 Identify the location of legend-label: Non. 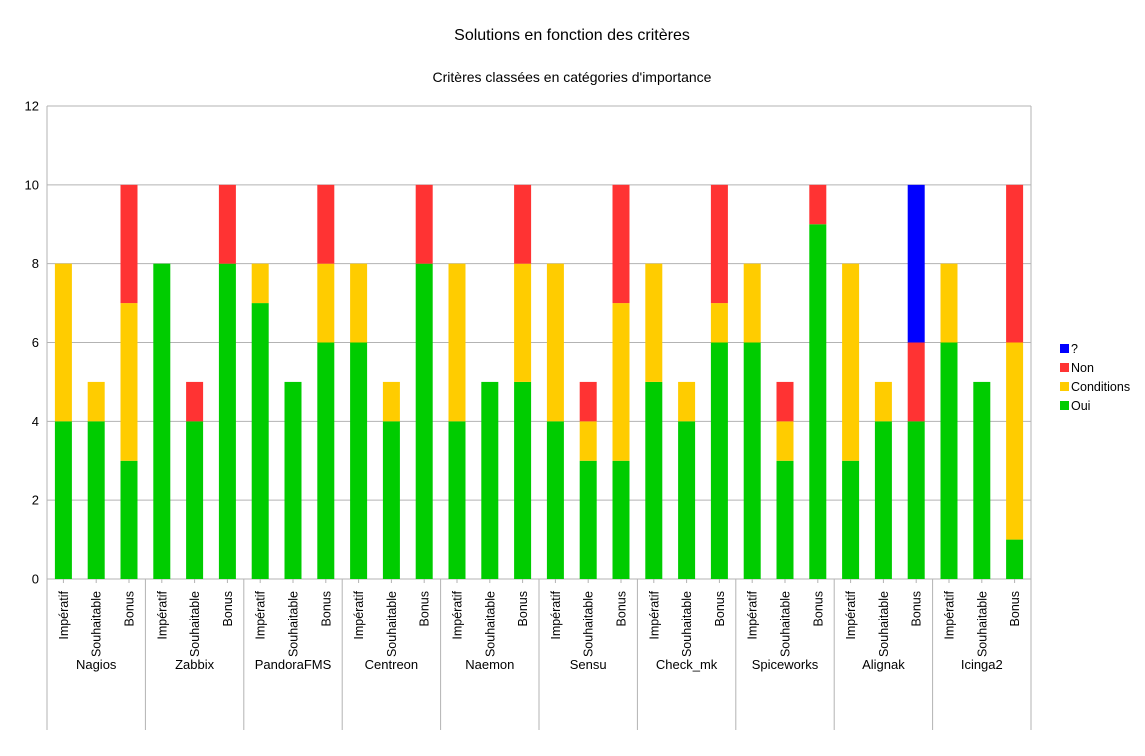
(1082, 368).